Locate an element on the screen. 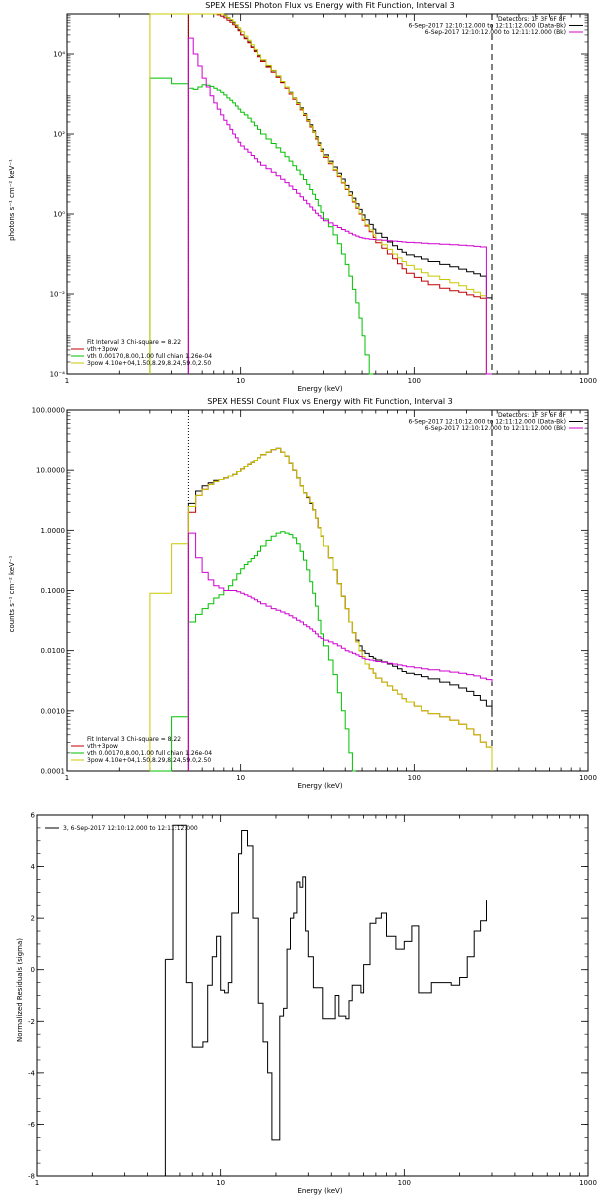 This screenshot has height=1200, width=600. y-tick-label: 0 is located at coordinates (33, 970).